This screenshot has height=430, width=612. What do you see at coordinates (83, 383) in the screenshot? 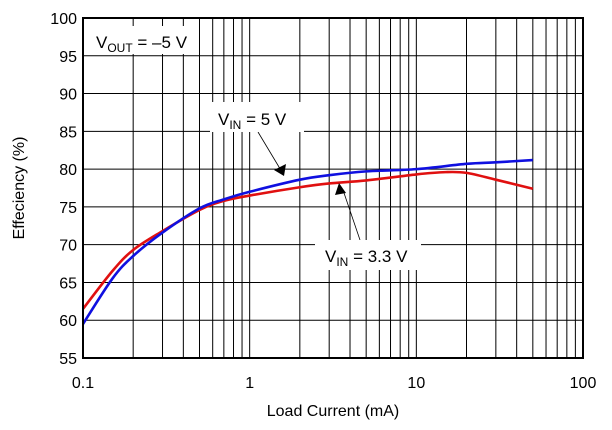
I see `x-tick-label: 0.1` at bounding box center [83, 383].